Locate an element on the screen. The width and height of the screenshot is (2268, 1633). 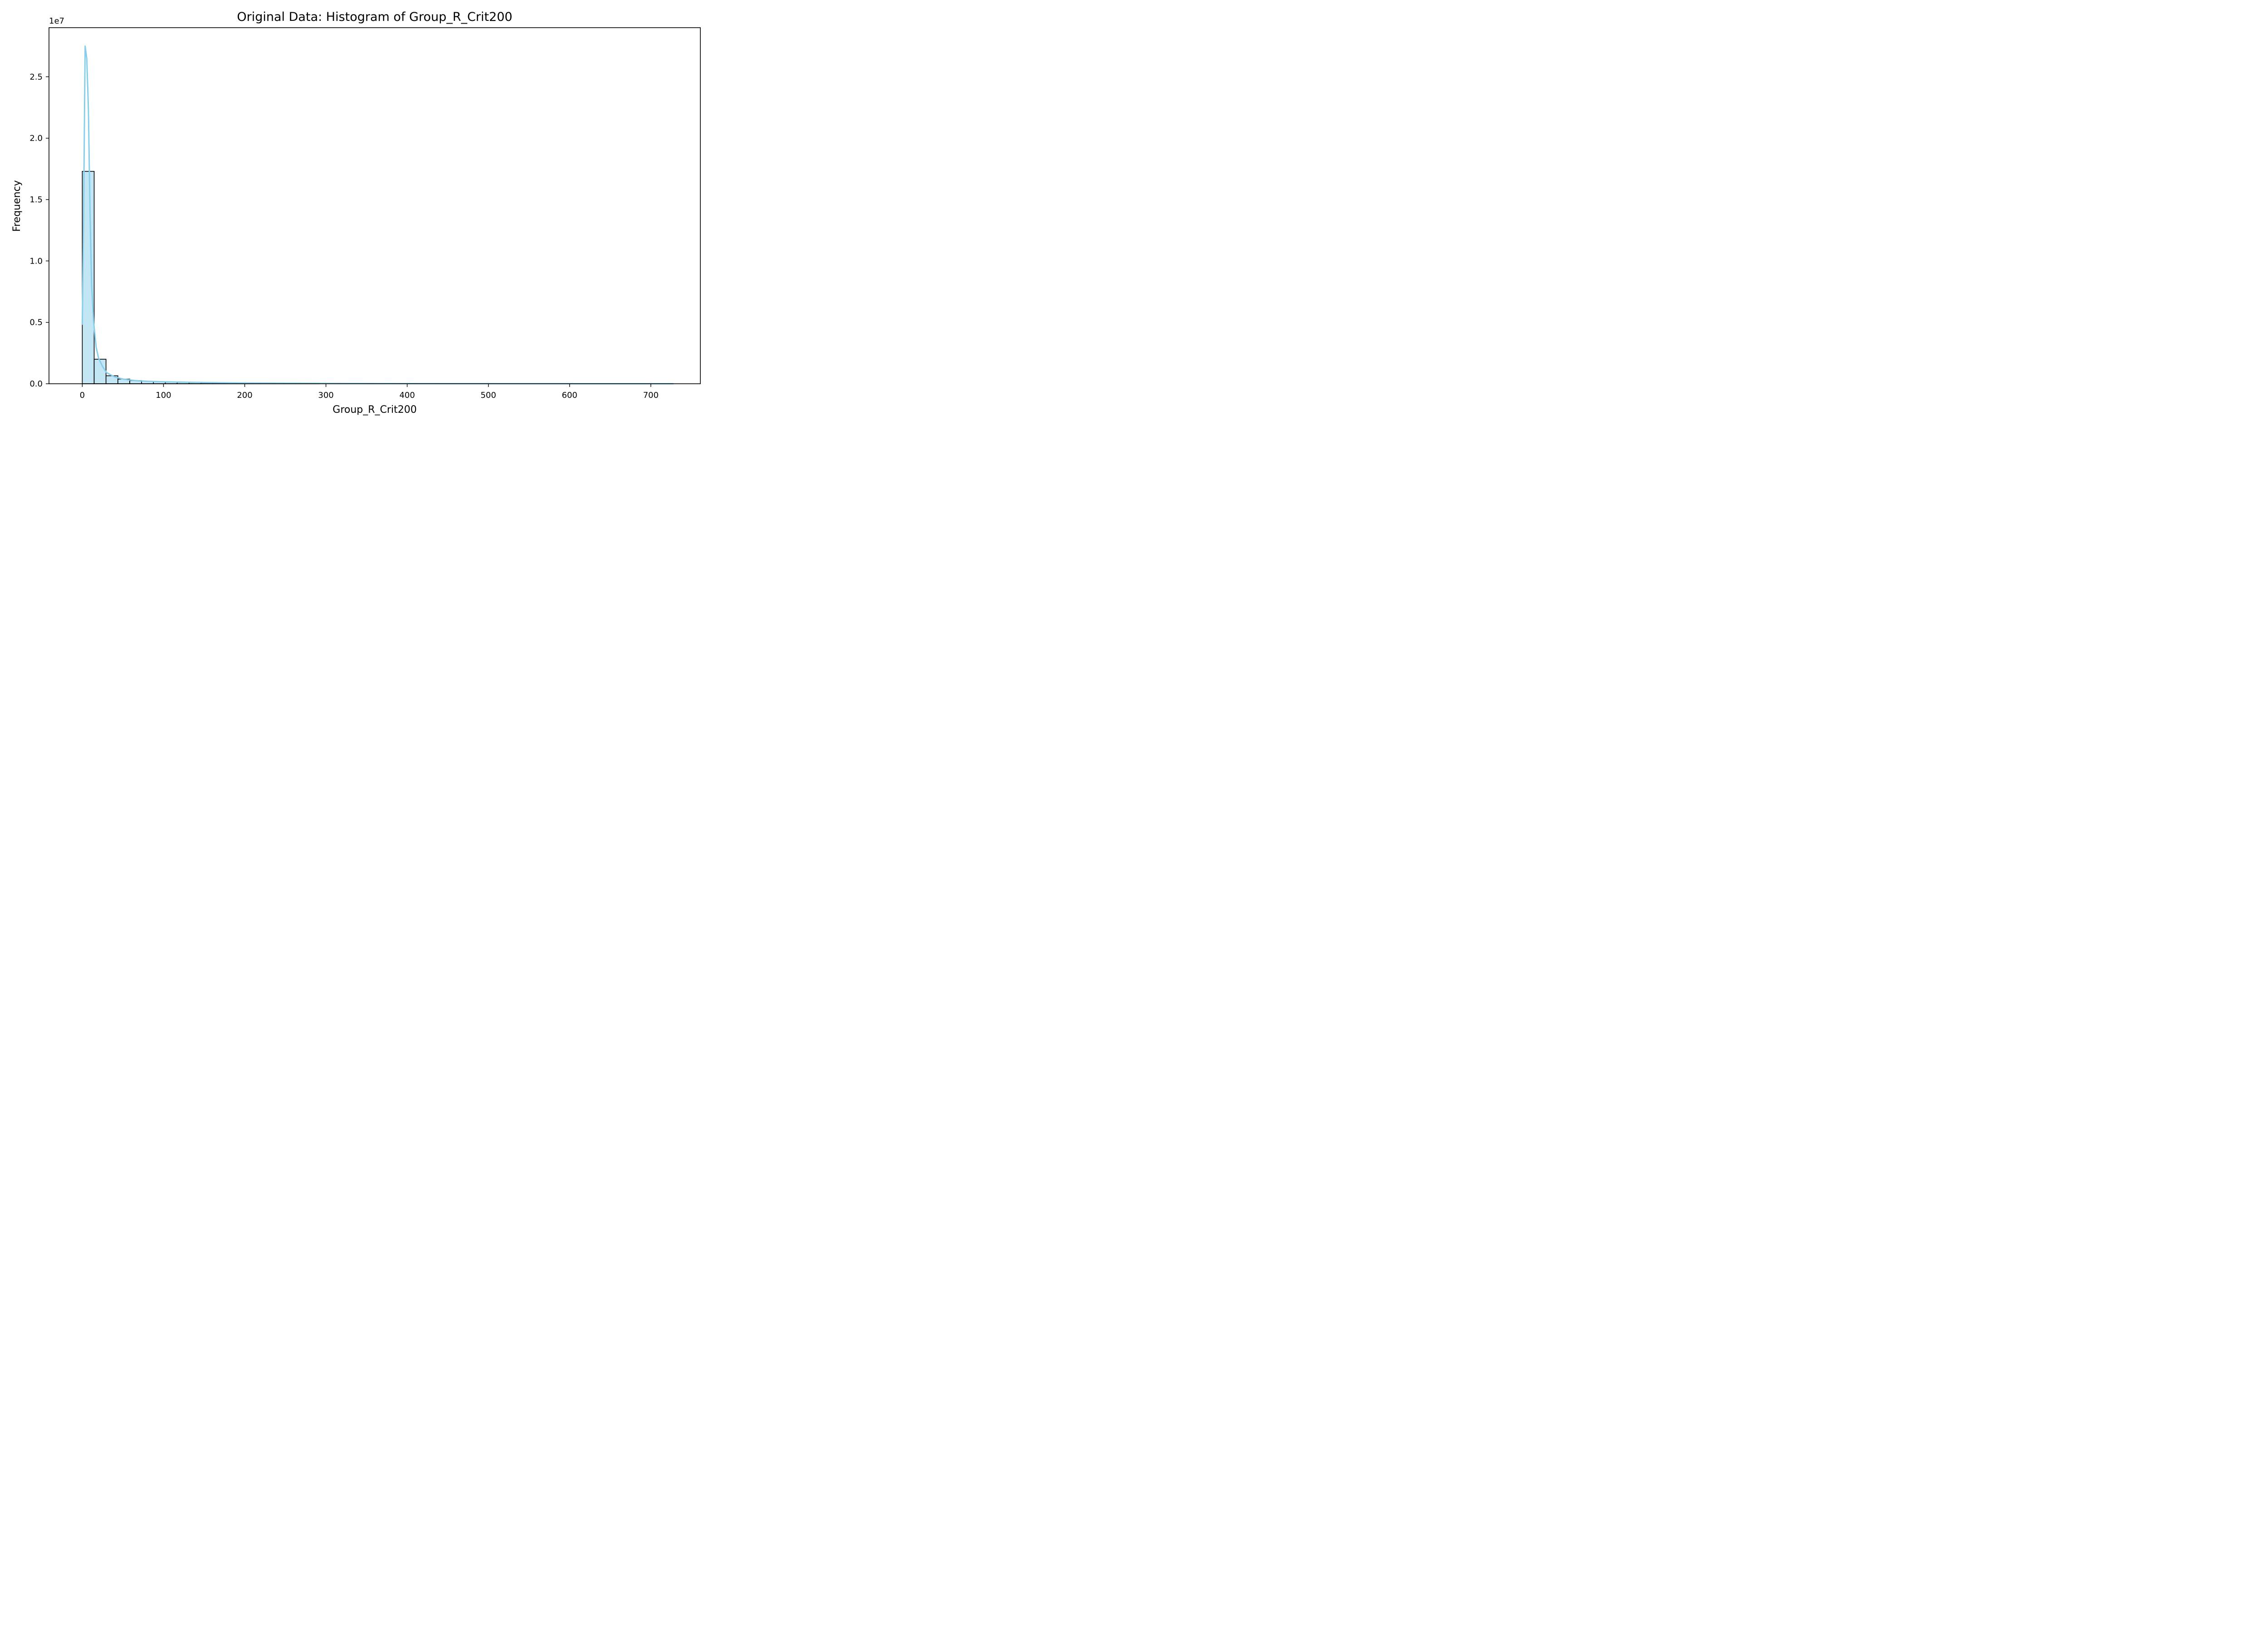
y-tick-label: 1.5 is located at coordinates (36, 200).